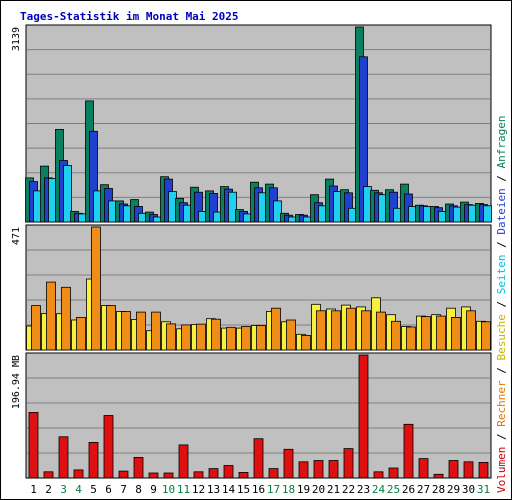  Describe the element at coordinates (153, 489) in the screenshot. I see `x-tick-label: 9` at that location.